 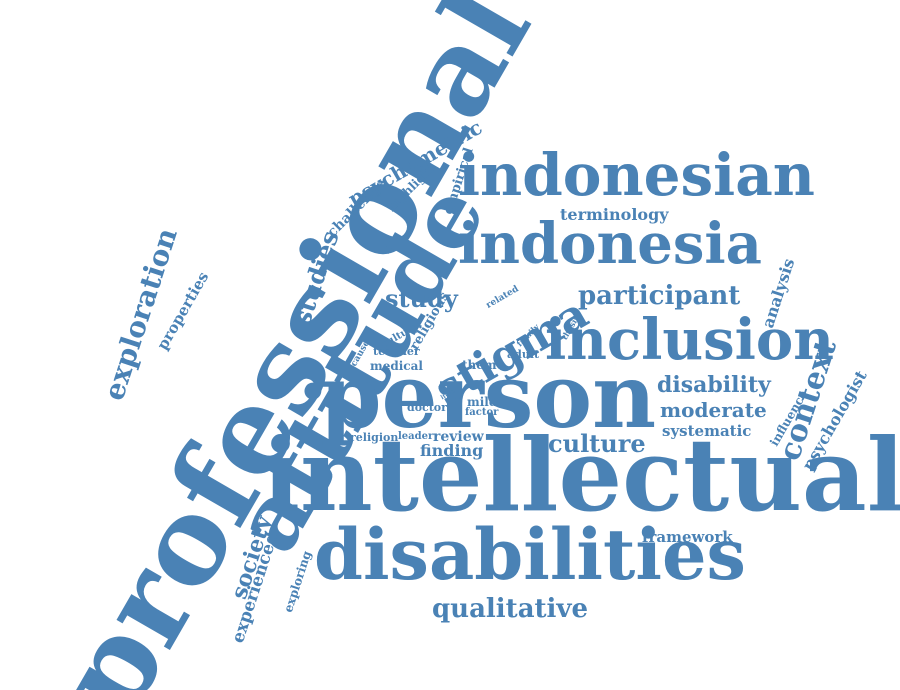 I want to click on word-study: study, so click(x=421, y=298).